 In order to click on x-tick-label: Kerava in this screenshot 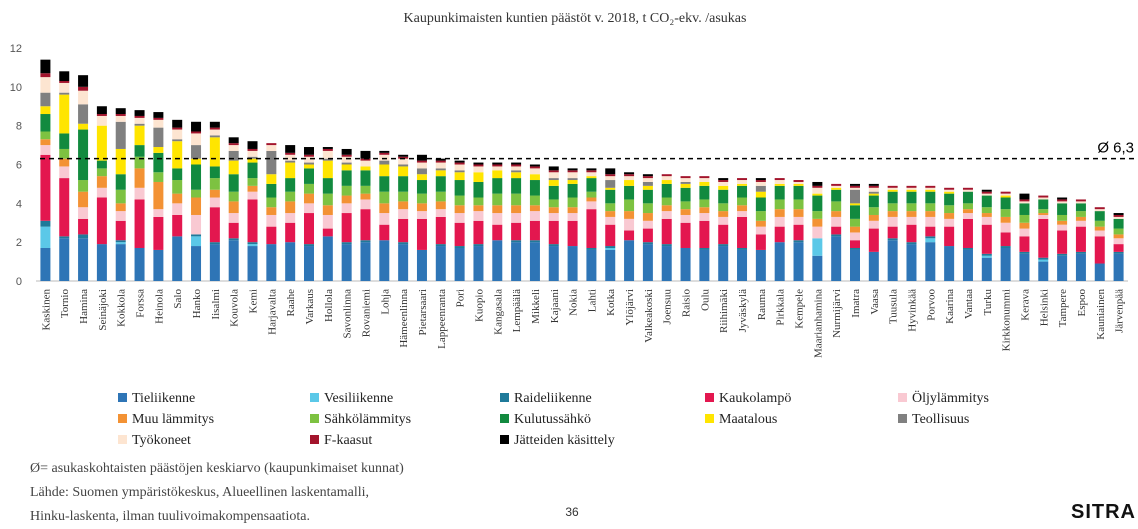, I will do `click(1025, 305)`.